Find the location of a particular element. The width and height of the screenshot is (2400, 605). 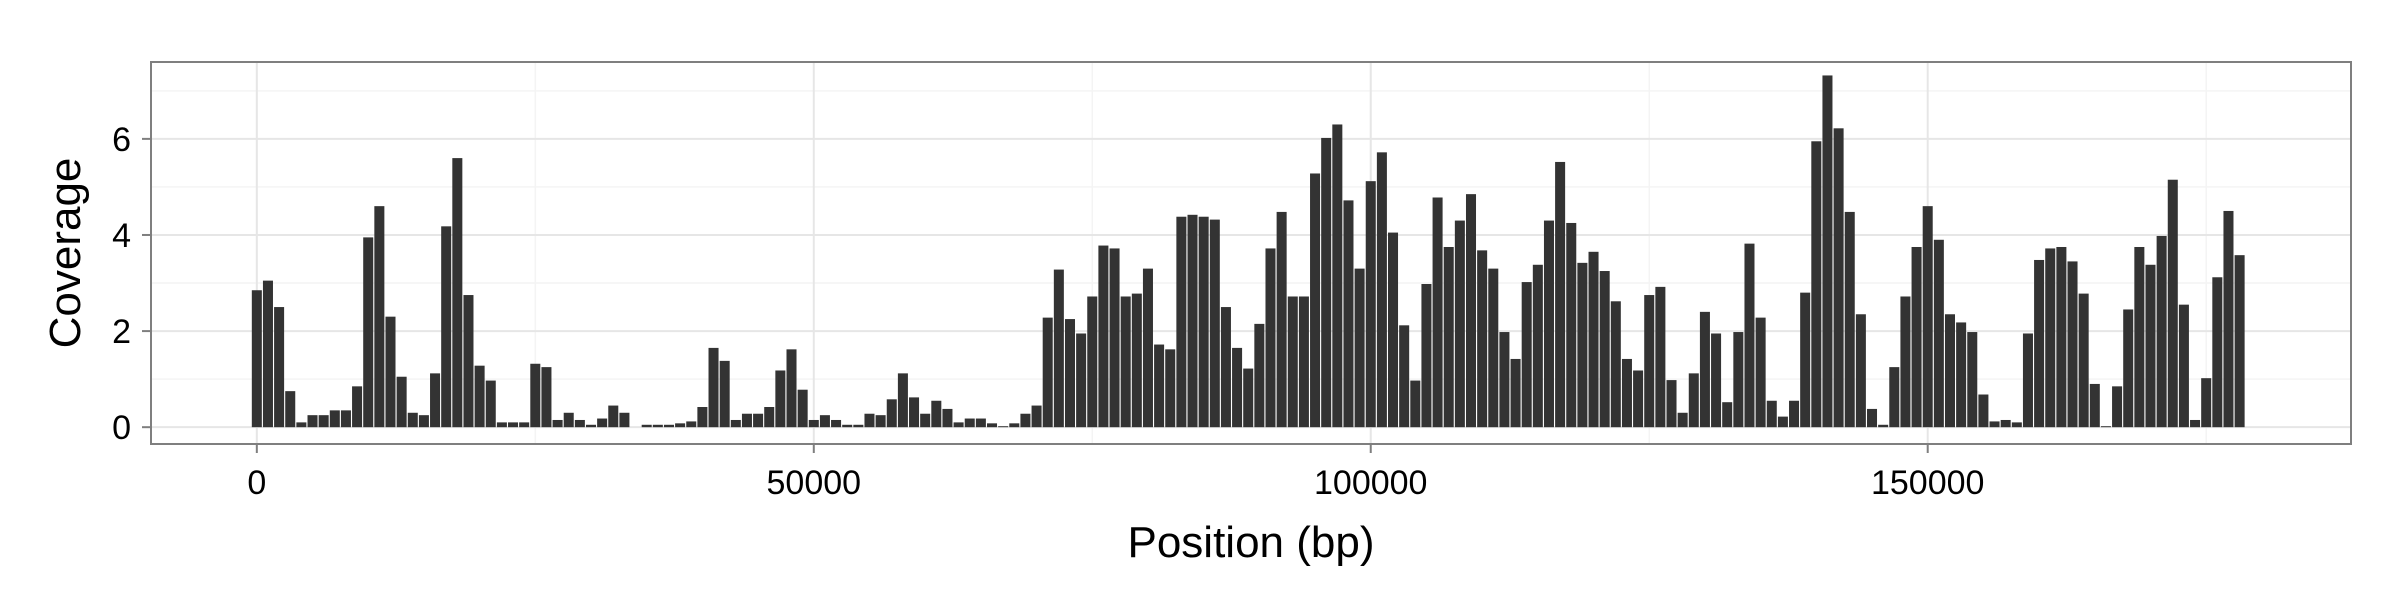

y-tick-label: 4 is located at coordinates (121, 236).